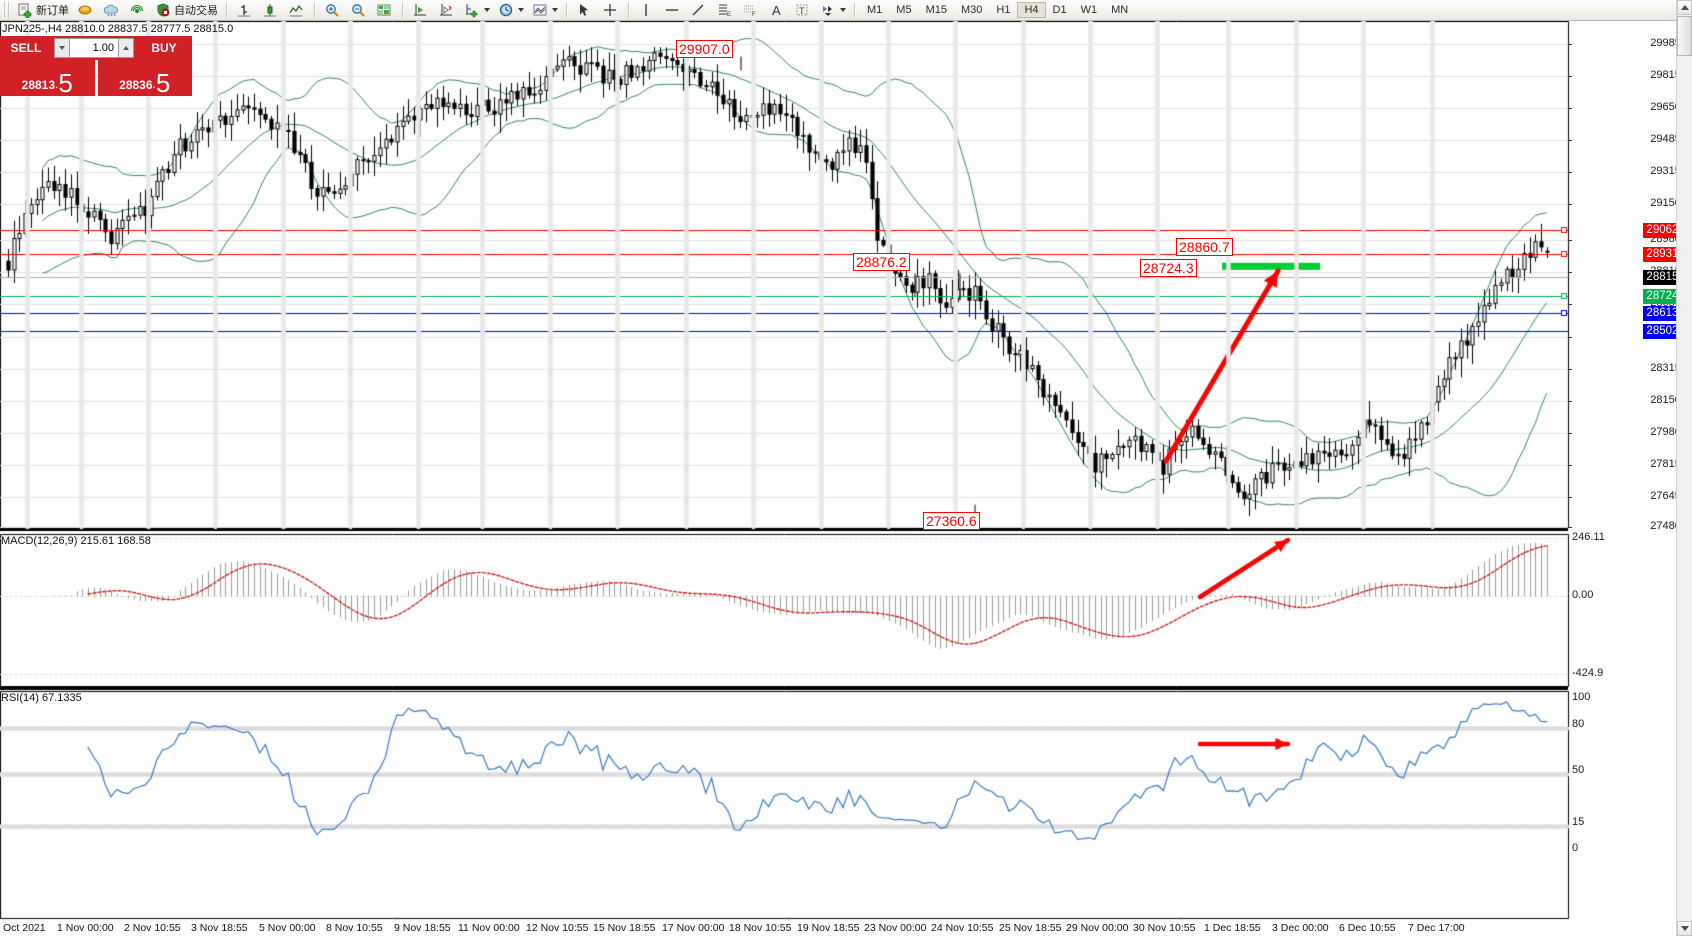  I want to click on indicators-button, so click(477, 10).